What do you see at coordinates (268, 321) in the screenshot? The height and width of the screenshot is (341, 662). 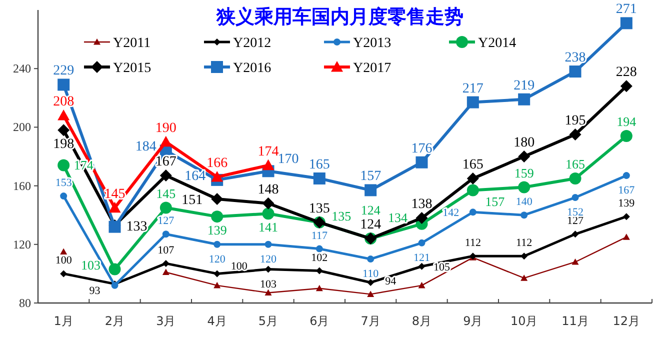 I see `x-tick-label: 5月` at bounding box center [268, 321].